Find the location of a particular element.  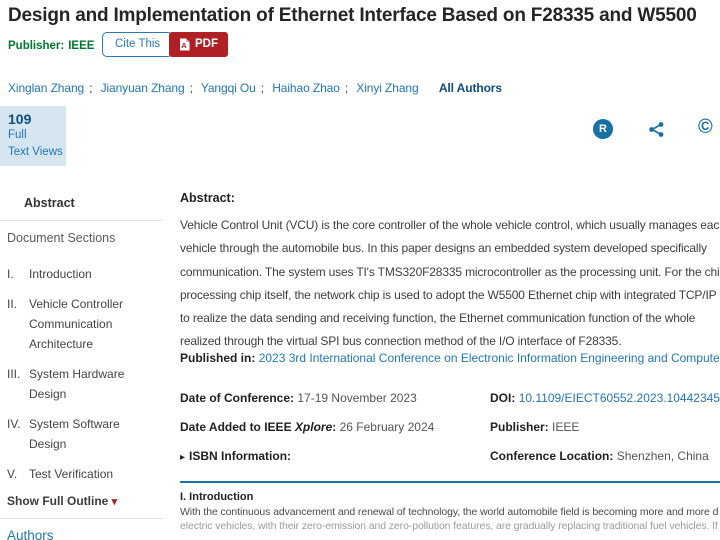

cite-this-button: Cite This is located at coordinates (138, 44).